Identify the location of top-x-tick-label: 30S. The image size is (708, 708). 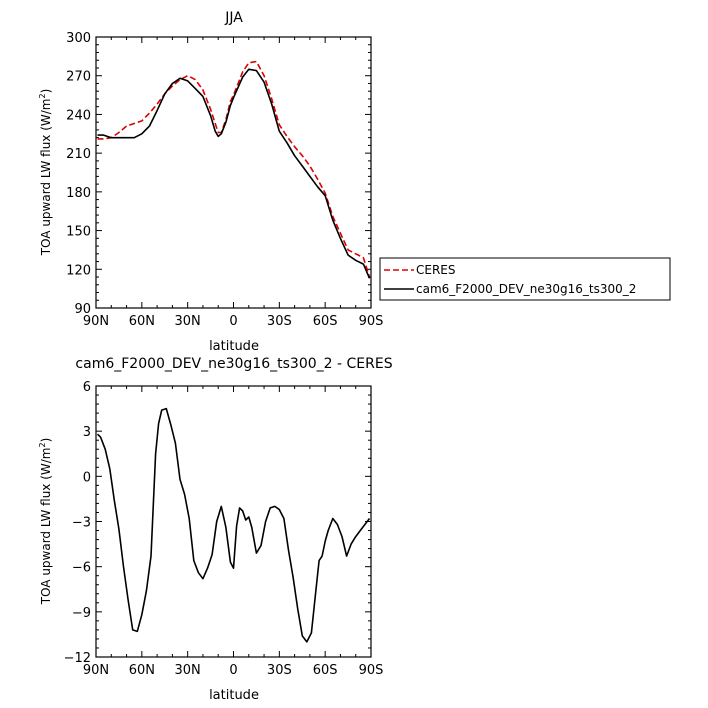
(279, 321).